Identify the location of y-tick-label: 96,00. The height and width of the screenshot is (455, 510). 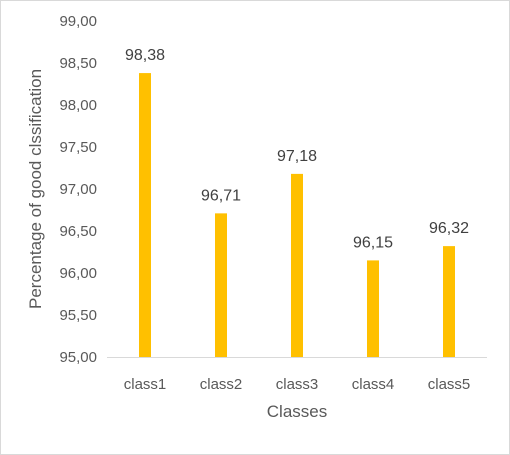
(78, 273).